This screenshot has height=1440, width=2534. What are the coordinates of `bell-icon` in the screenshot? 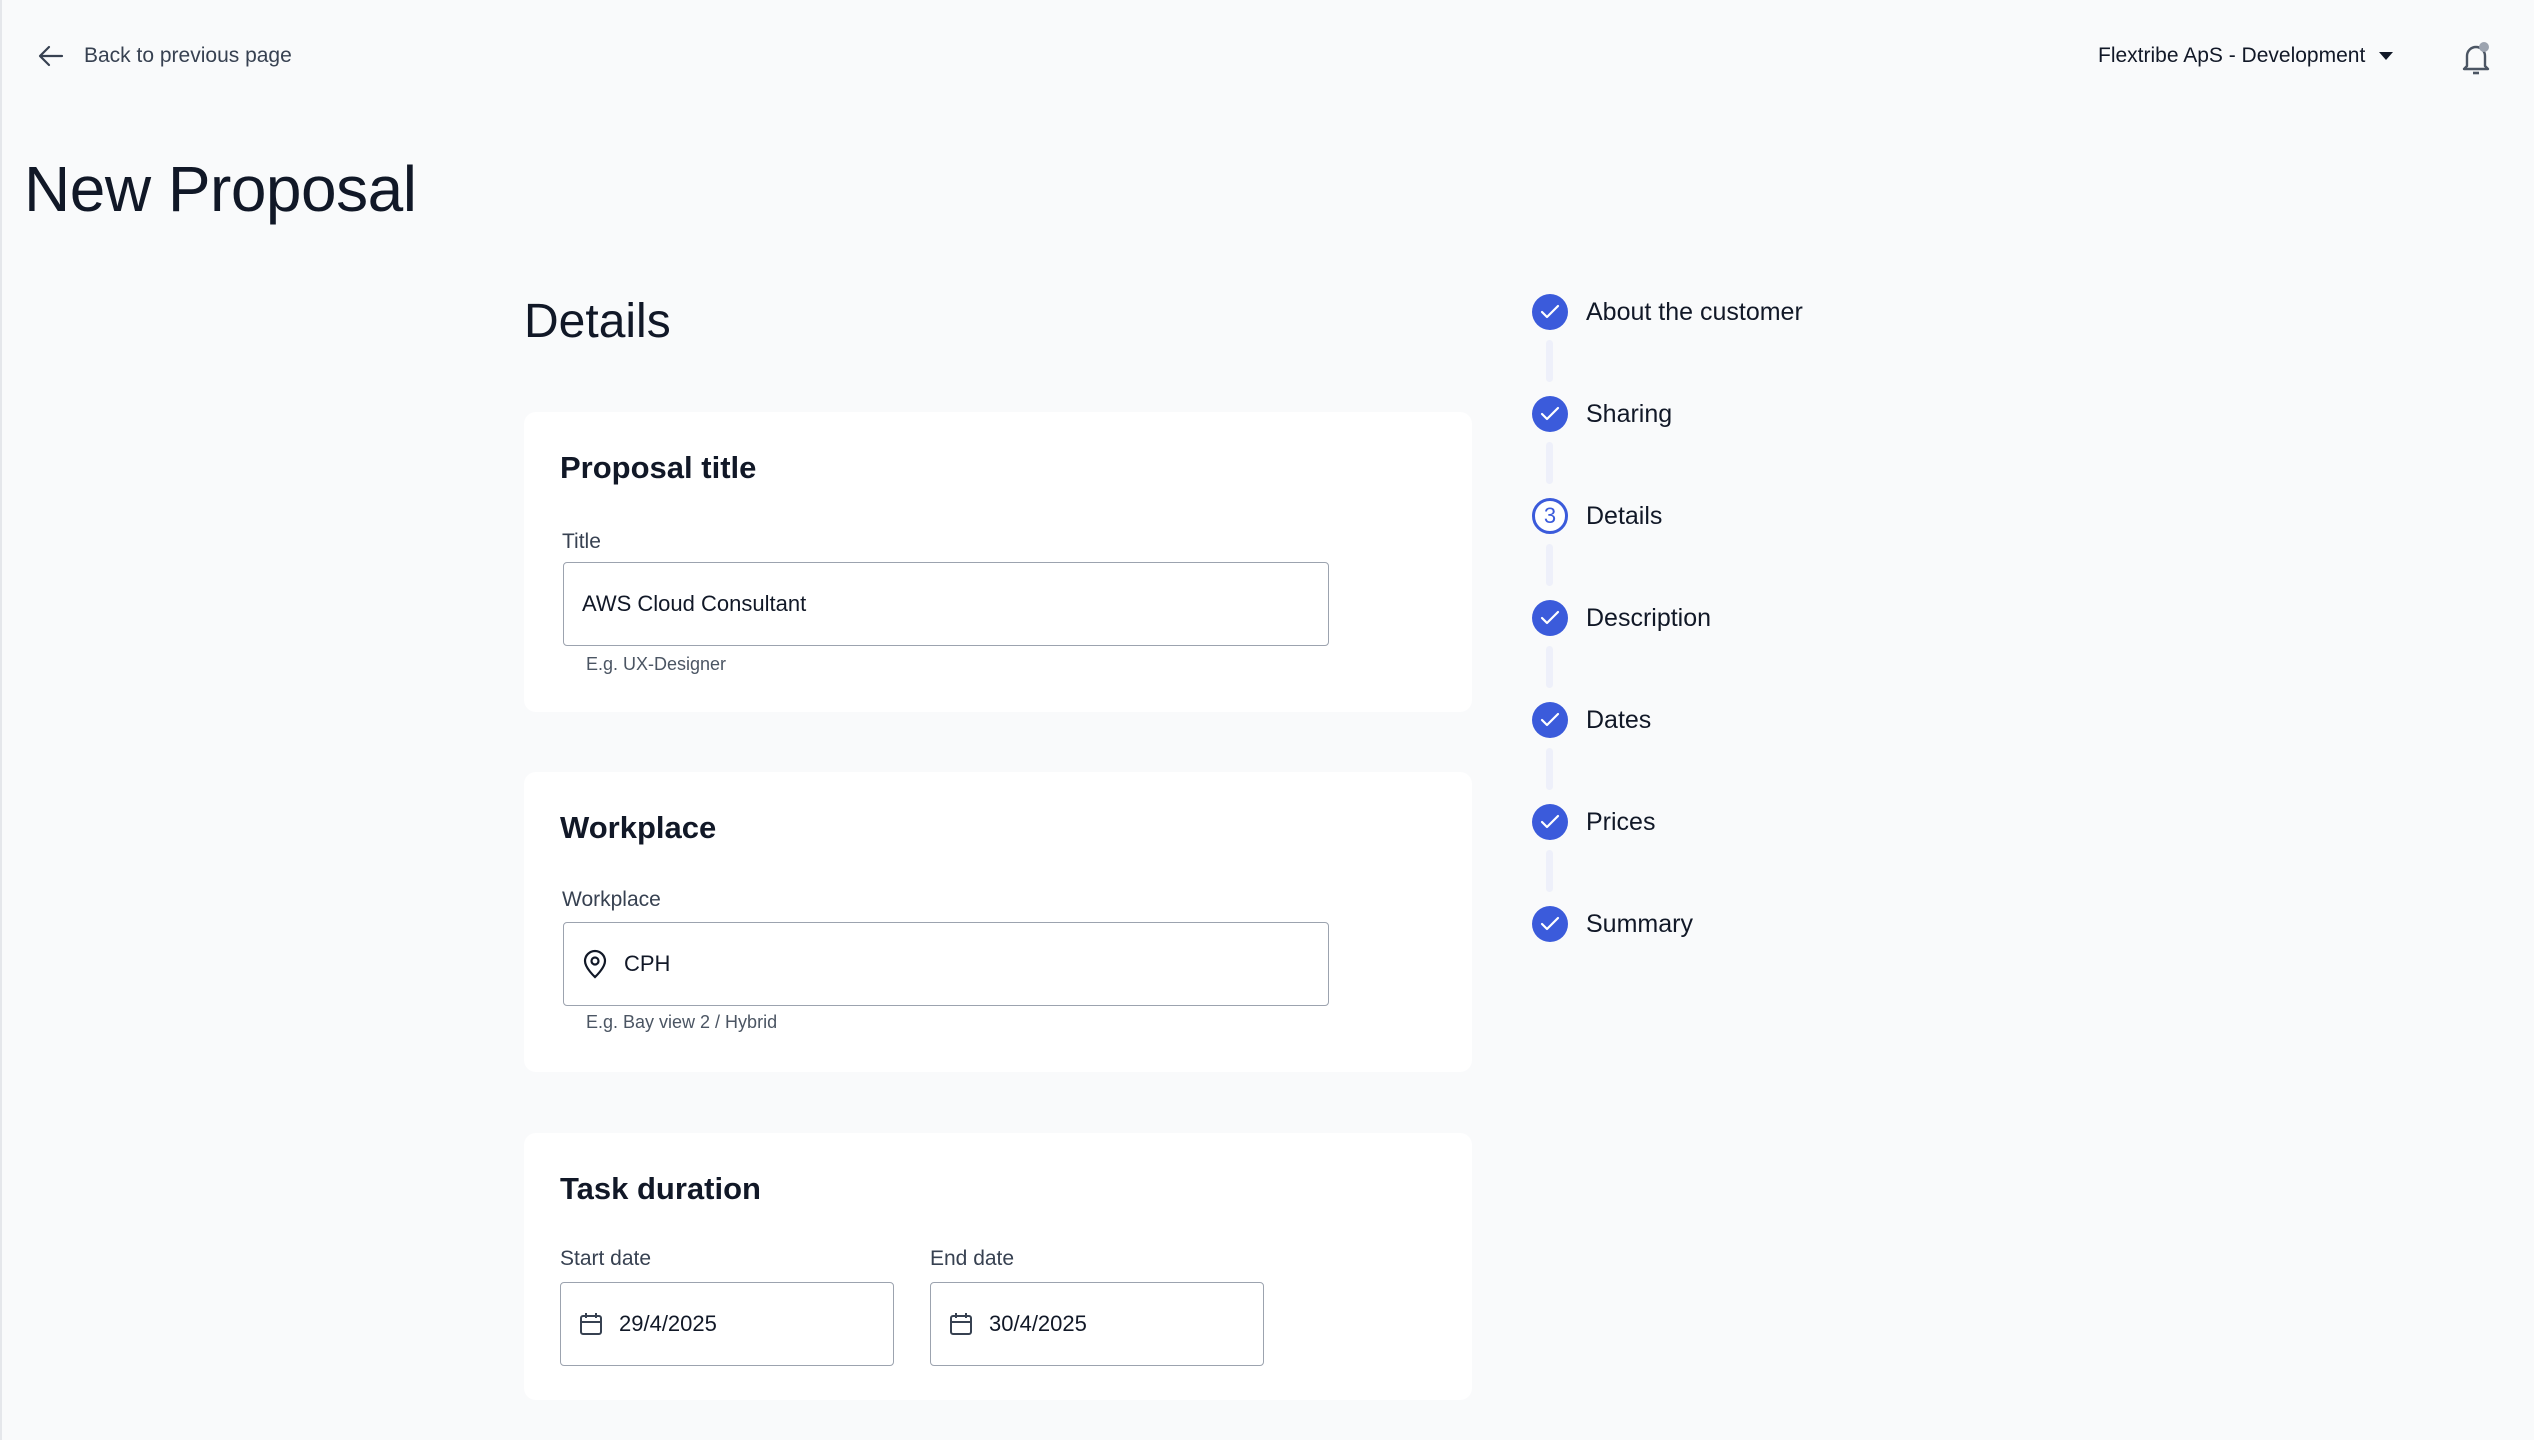 It's located at (2476, 58).